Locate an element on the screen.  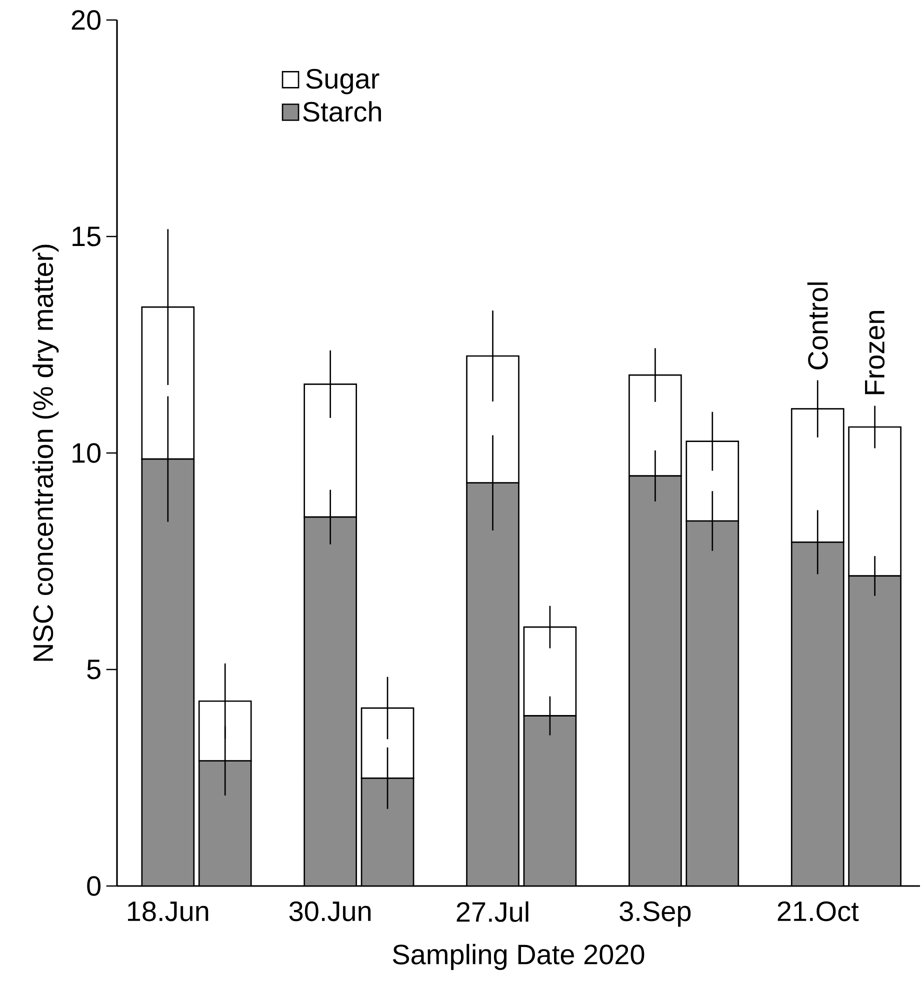
legend-label: Starch is located at coordinates (342, 111).